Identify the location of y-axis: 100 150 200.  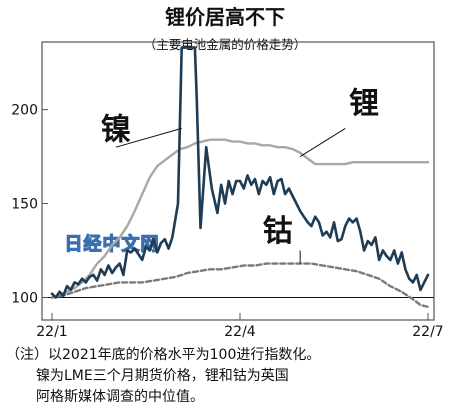
(29, 204).